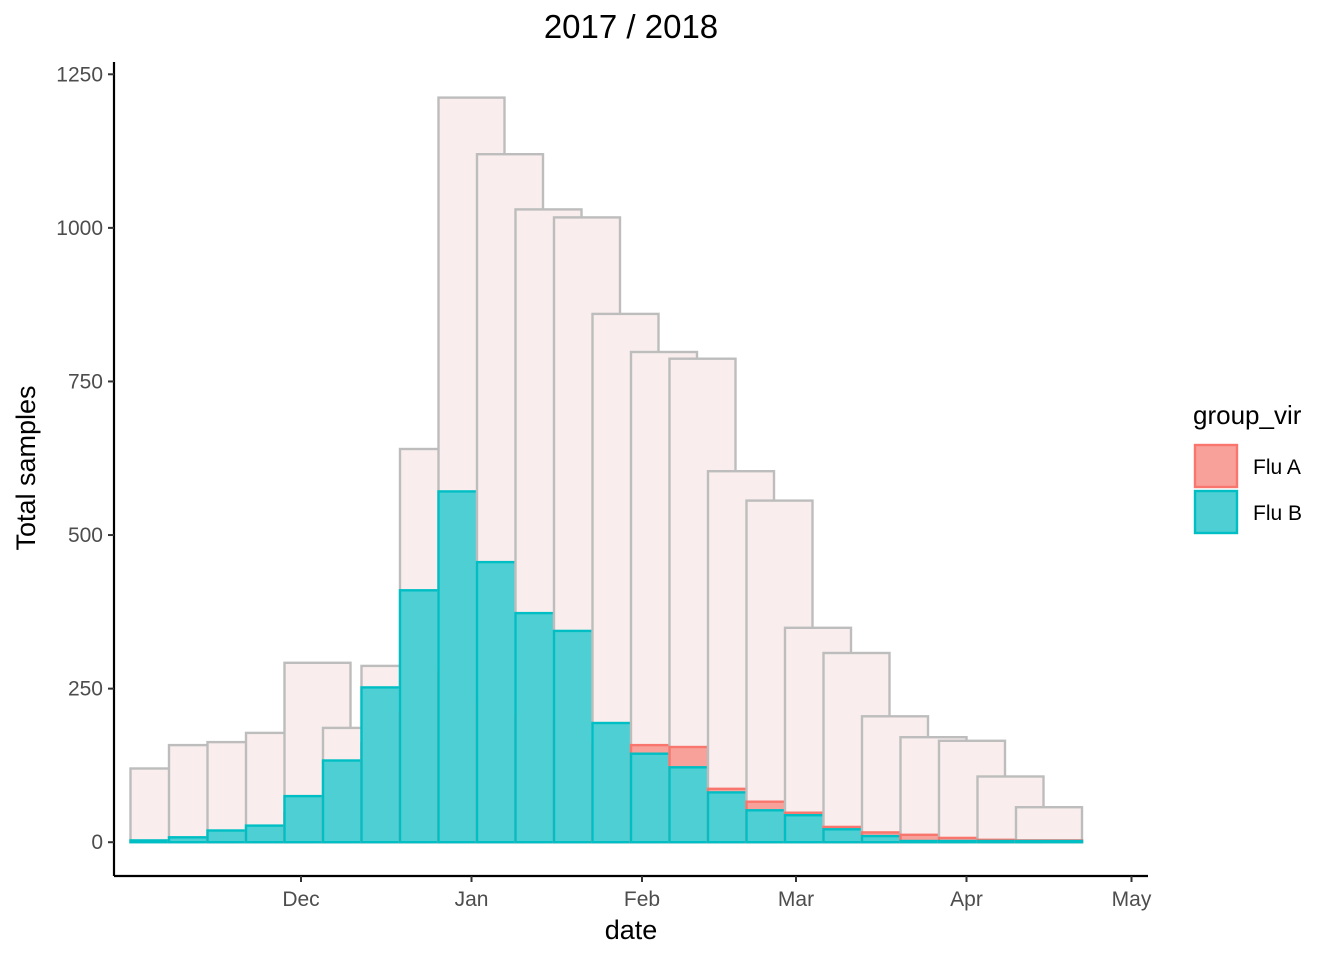 The height and width of the screenshot is (960, 1344). Describe the element at coordinates (966, 899) in the screenshot. I see `x-tick-label: Apr` at that location.